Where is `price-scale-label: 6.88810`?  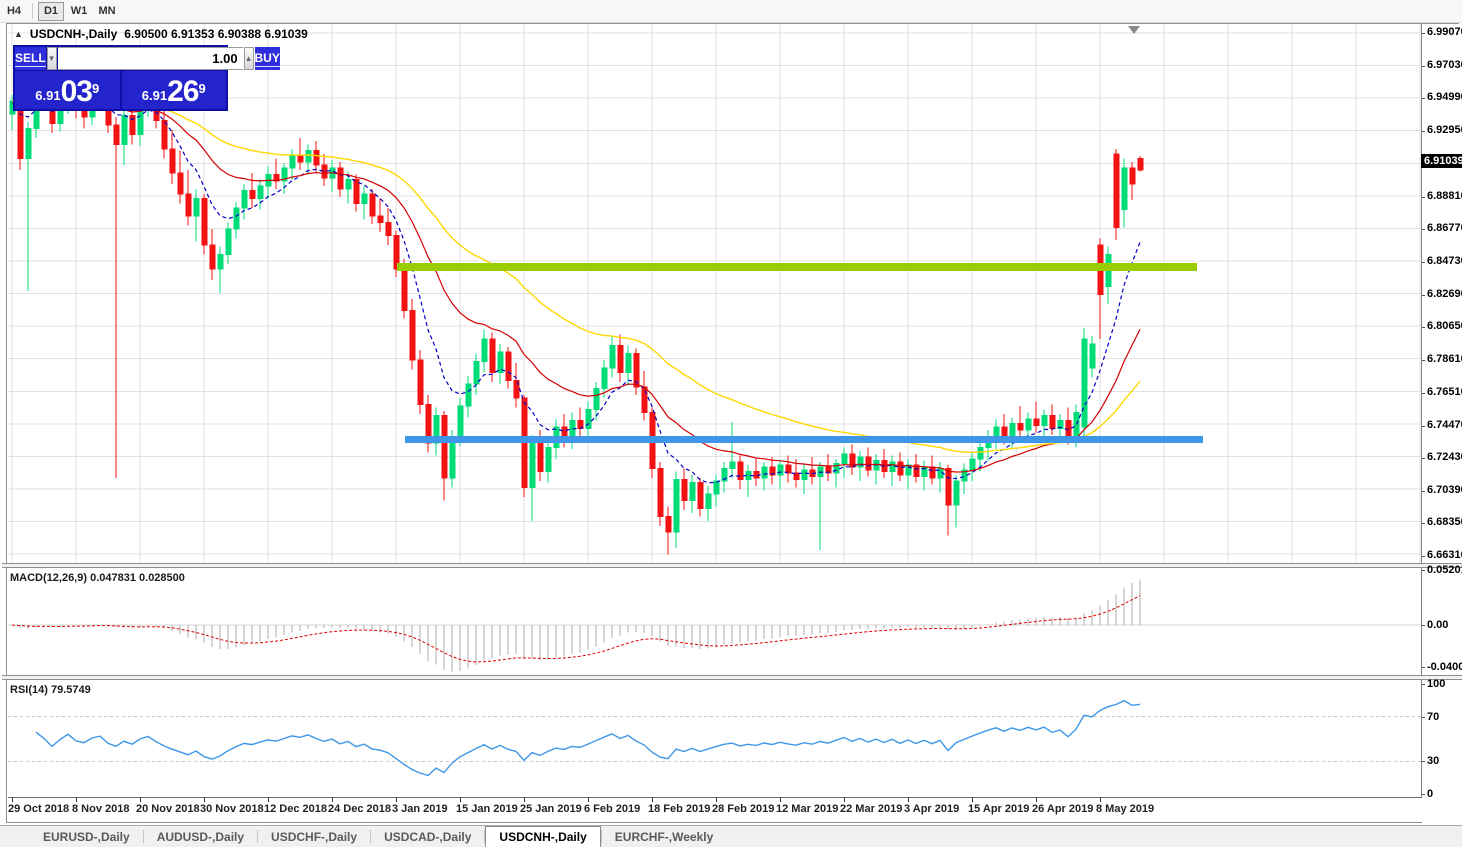 price-scale-label: 6.88810 is located at coordinates (1444, 195).